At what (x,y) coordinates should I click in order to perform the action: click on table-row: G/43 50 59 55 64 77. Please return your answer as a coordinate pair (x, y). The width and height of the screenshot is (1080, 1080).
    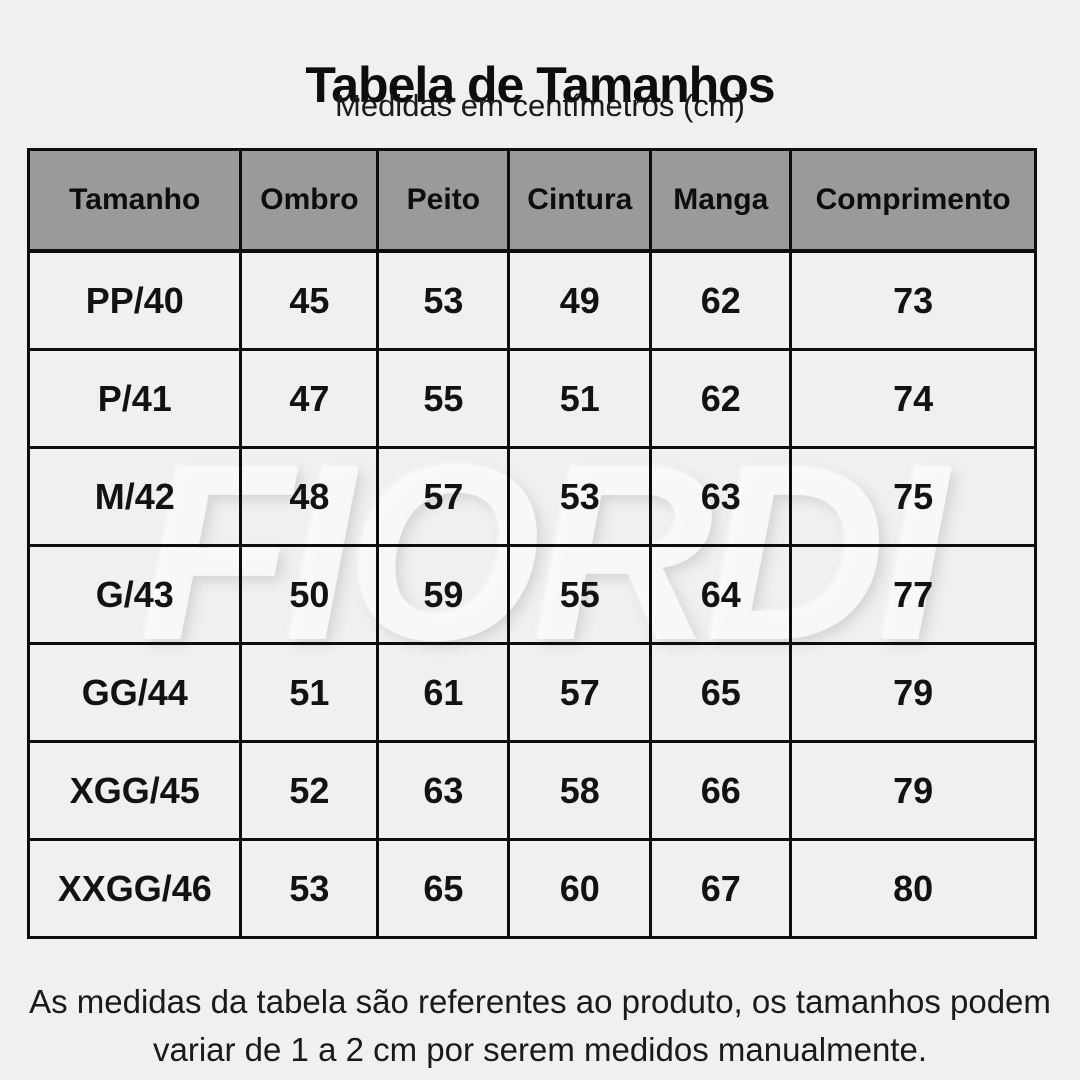
    Looking at the image, I should click on (531, 594).